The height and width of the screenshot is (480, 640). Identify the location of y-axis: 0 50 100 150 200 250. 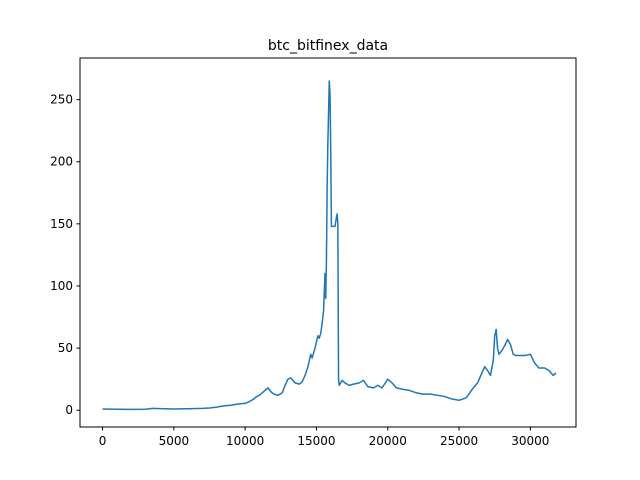
(65, 255).